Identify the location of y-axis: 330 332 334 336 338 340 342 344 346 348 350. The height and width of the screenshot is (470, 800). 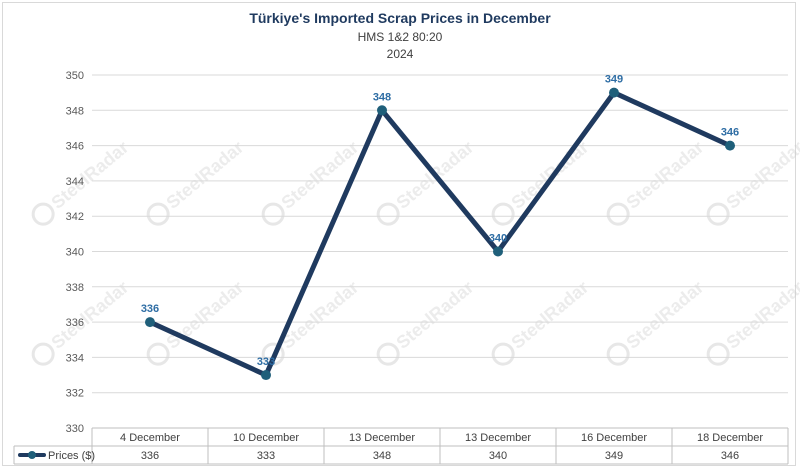
(75, 252).